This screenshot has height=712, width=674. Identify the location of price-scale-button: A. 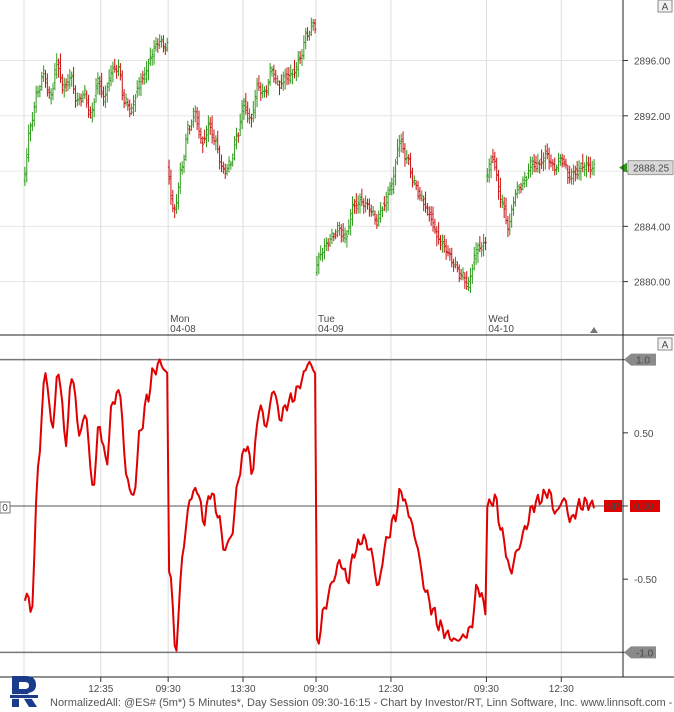
(665, 6).